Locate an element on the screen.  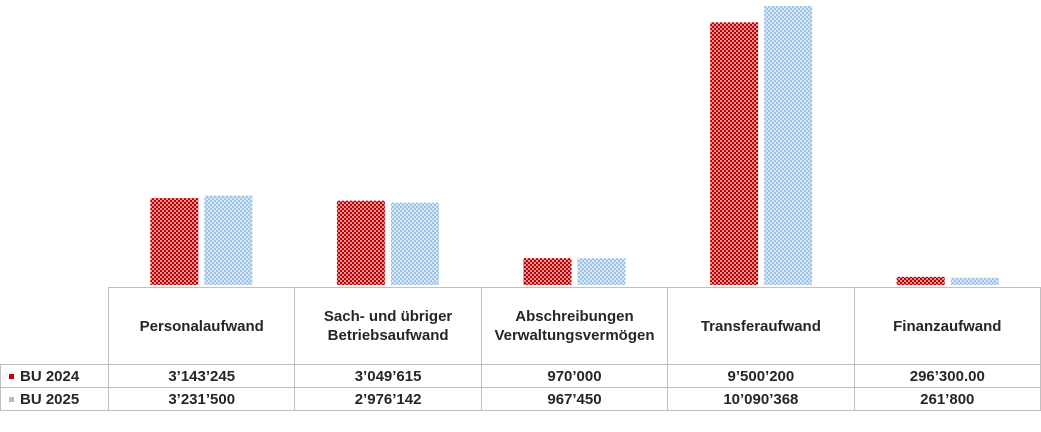
cell-text: Sach- und übriger Betriebsaufwand is located at coordinates (388, 326).